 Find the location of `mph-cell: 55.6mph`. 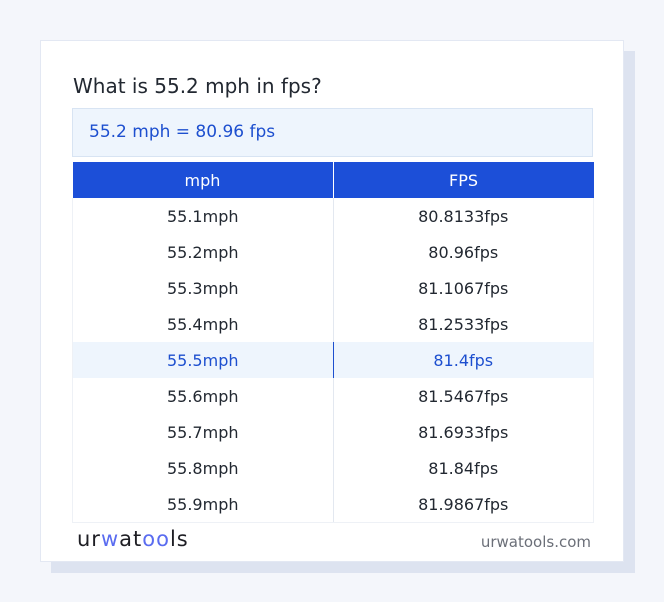

mph-cell: 55.6mph is located at coordinates (203, 396).